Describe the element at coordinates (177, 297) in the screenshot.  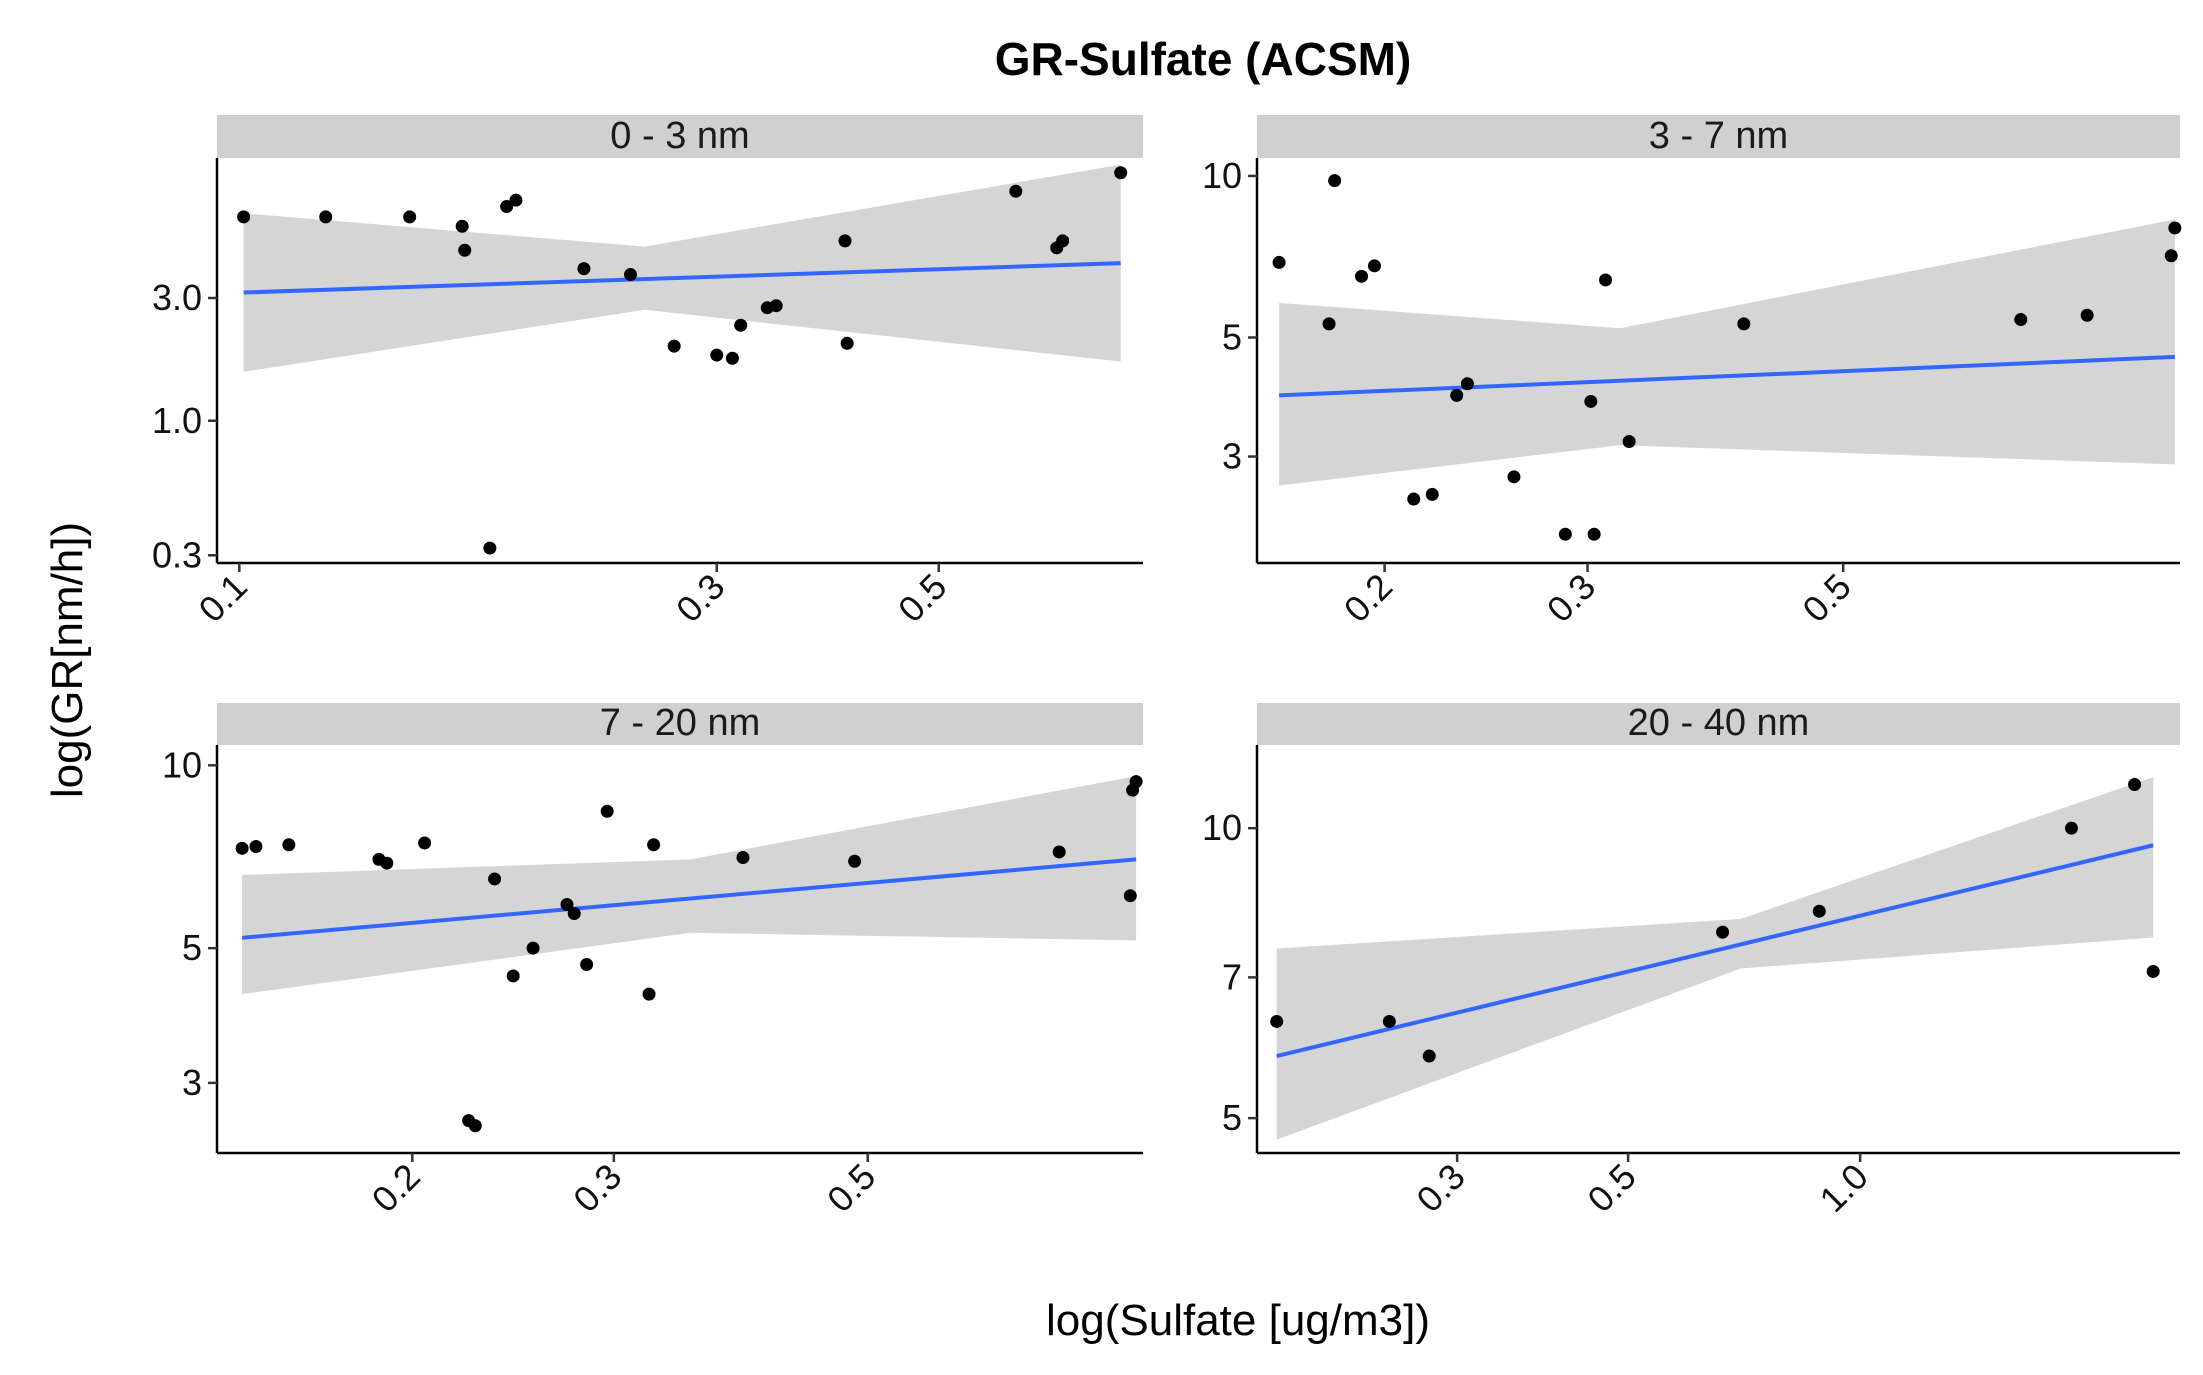
I see `y-tick-label: 3.0` at that location.